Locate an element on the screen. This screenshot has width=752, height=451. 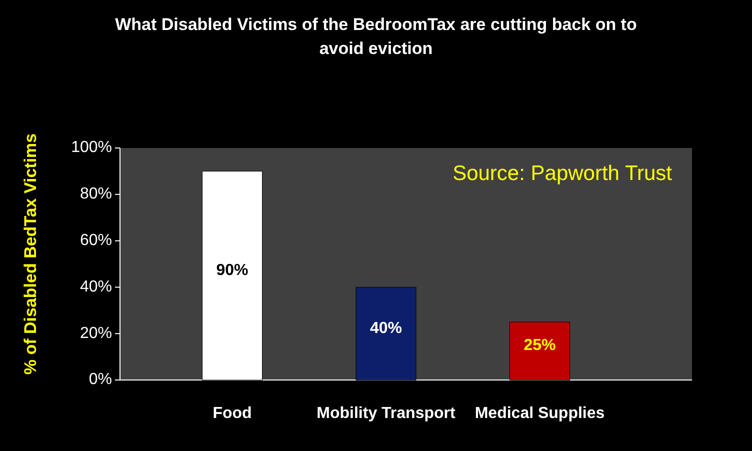
chart-title: What Disabled Victims of the BedroomTax are cutting back on to avoid eviction is located at coordinates (376, 36).